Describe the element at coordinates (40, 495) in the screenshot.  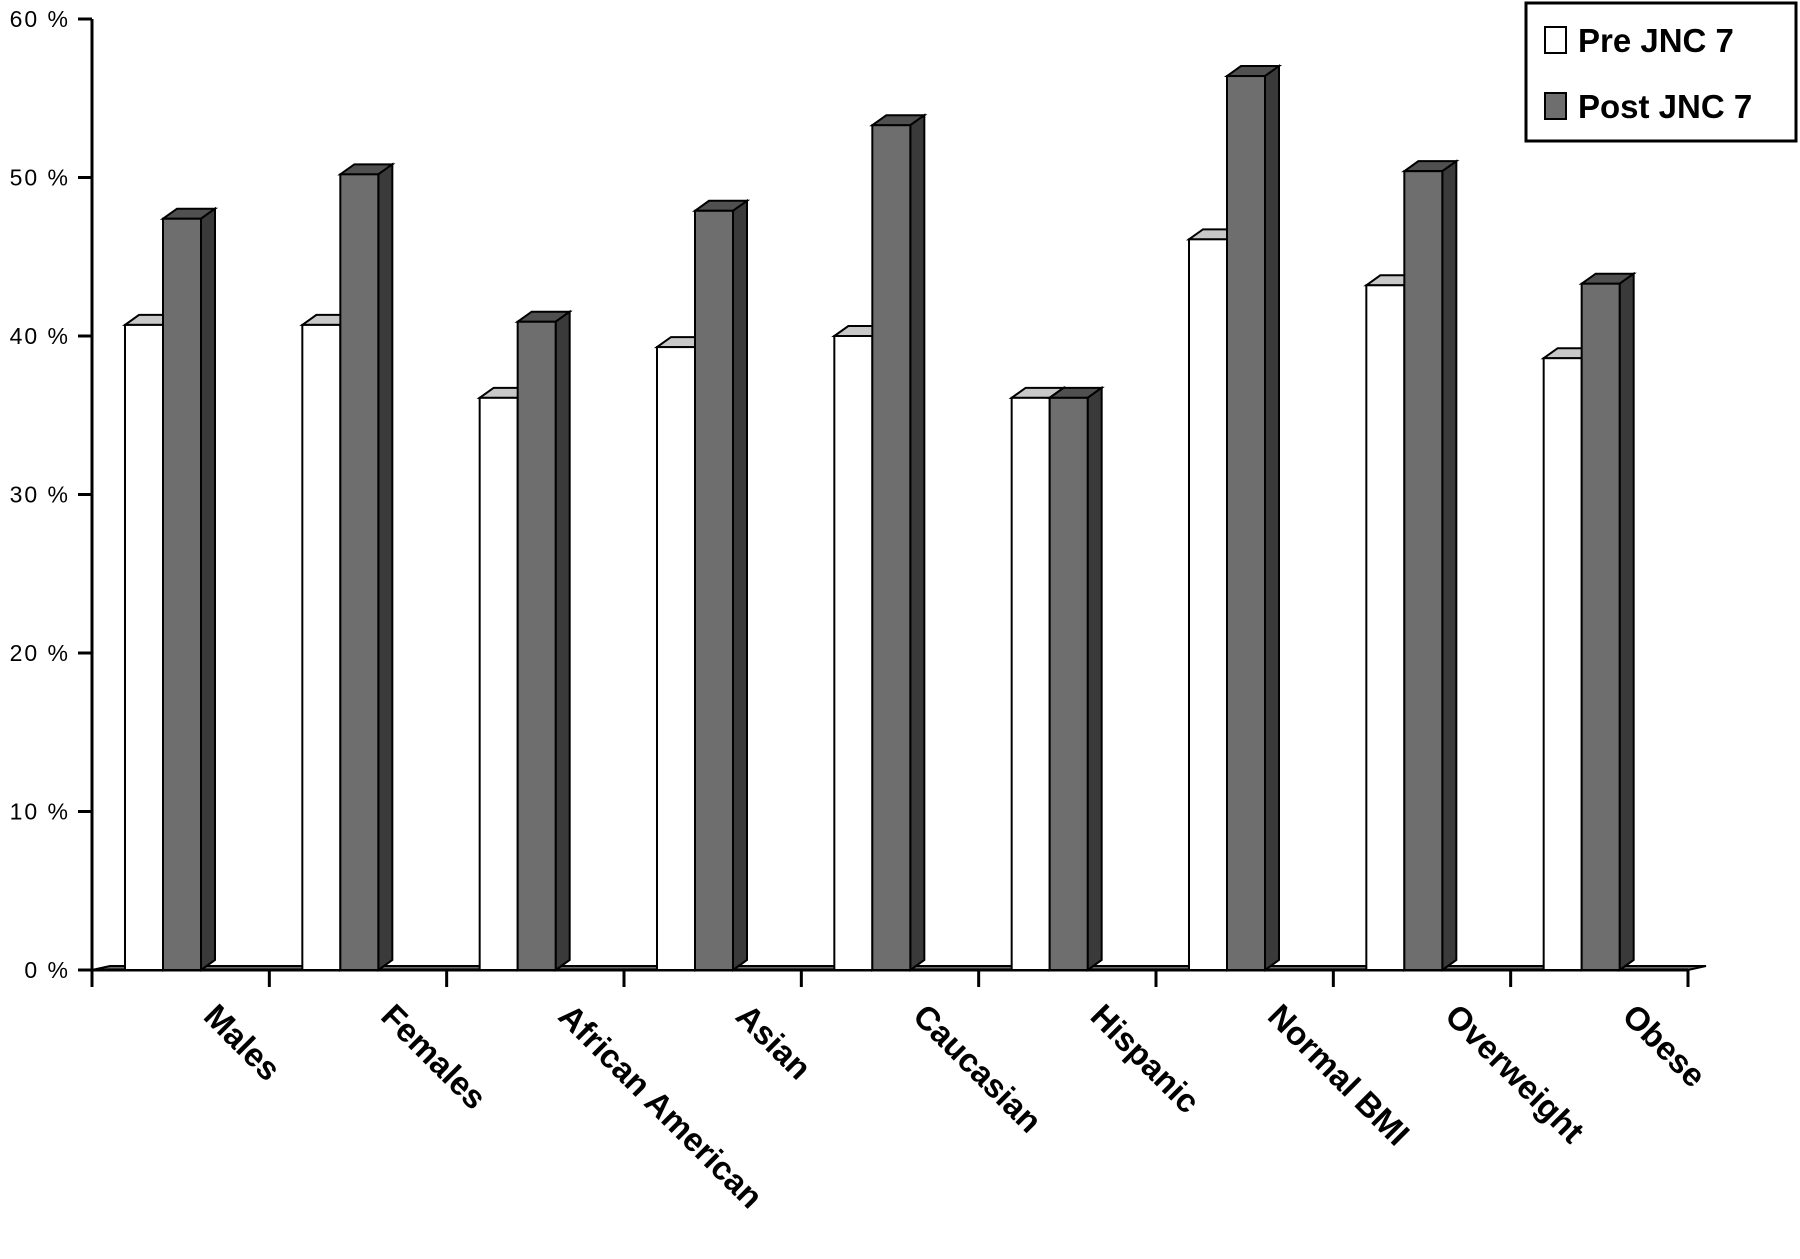
I see `y-tick-label: 30 %` at that location.